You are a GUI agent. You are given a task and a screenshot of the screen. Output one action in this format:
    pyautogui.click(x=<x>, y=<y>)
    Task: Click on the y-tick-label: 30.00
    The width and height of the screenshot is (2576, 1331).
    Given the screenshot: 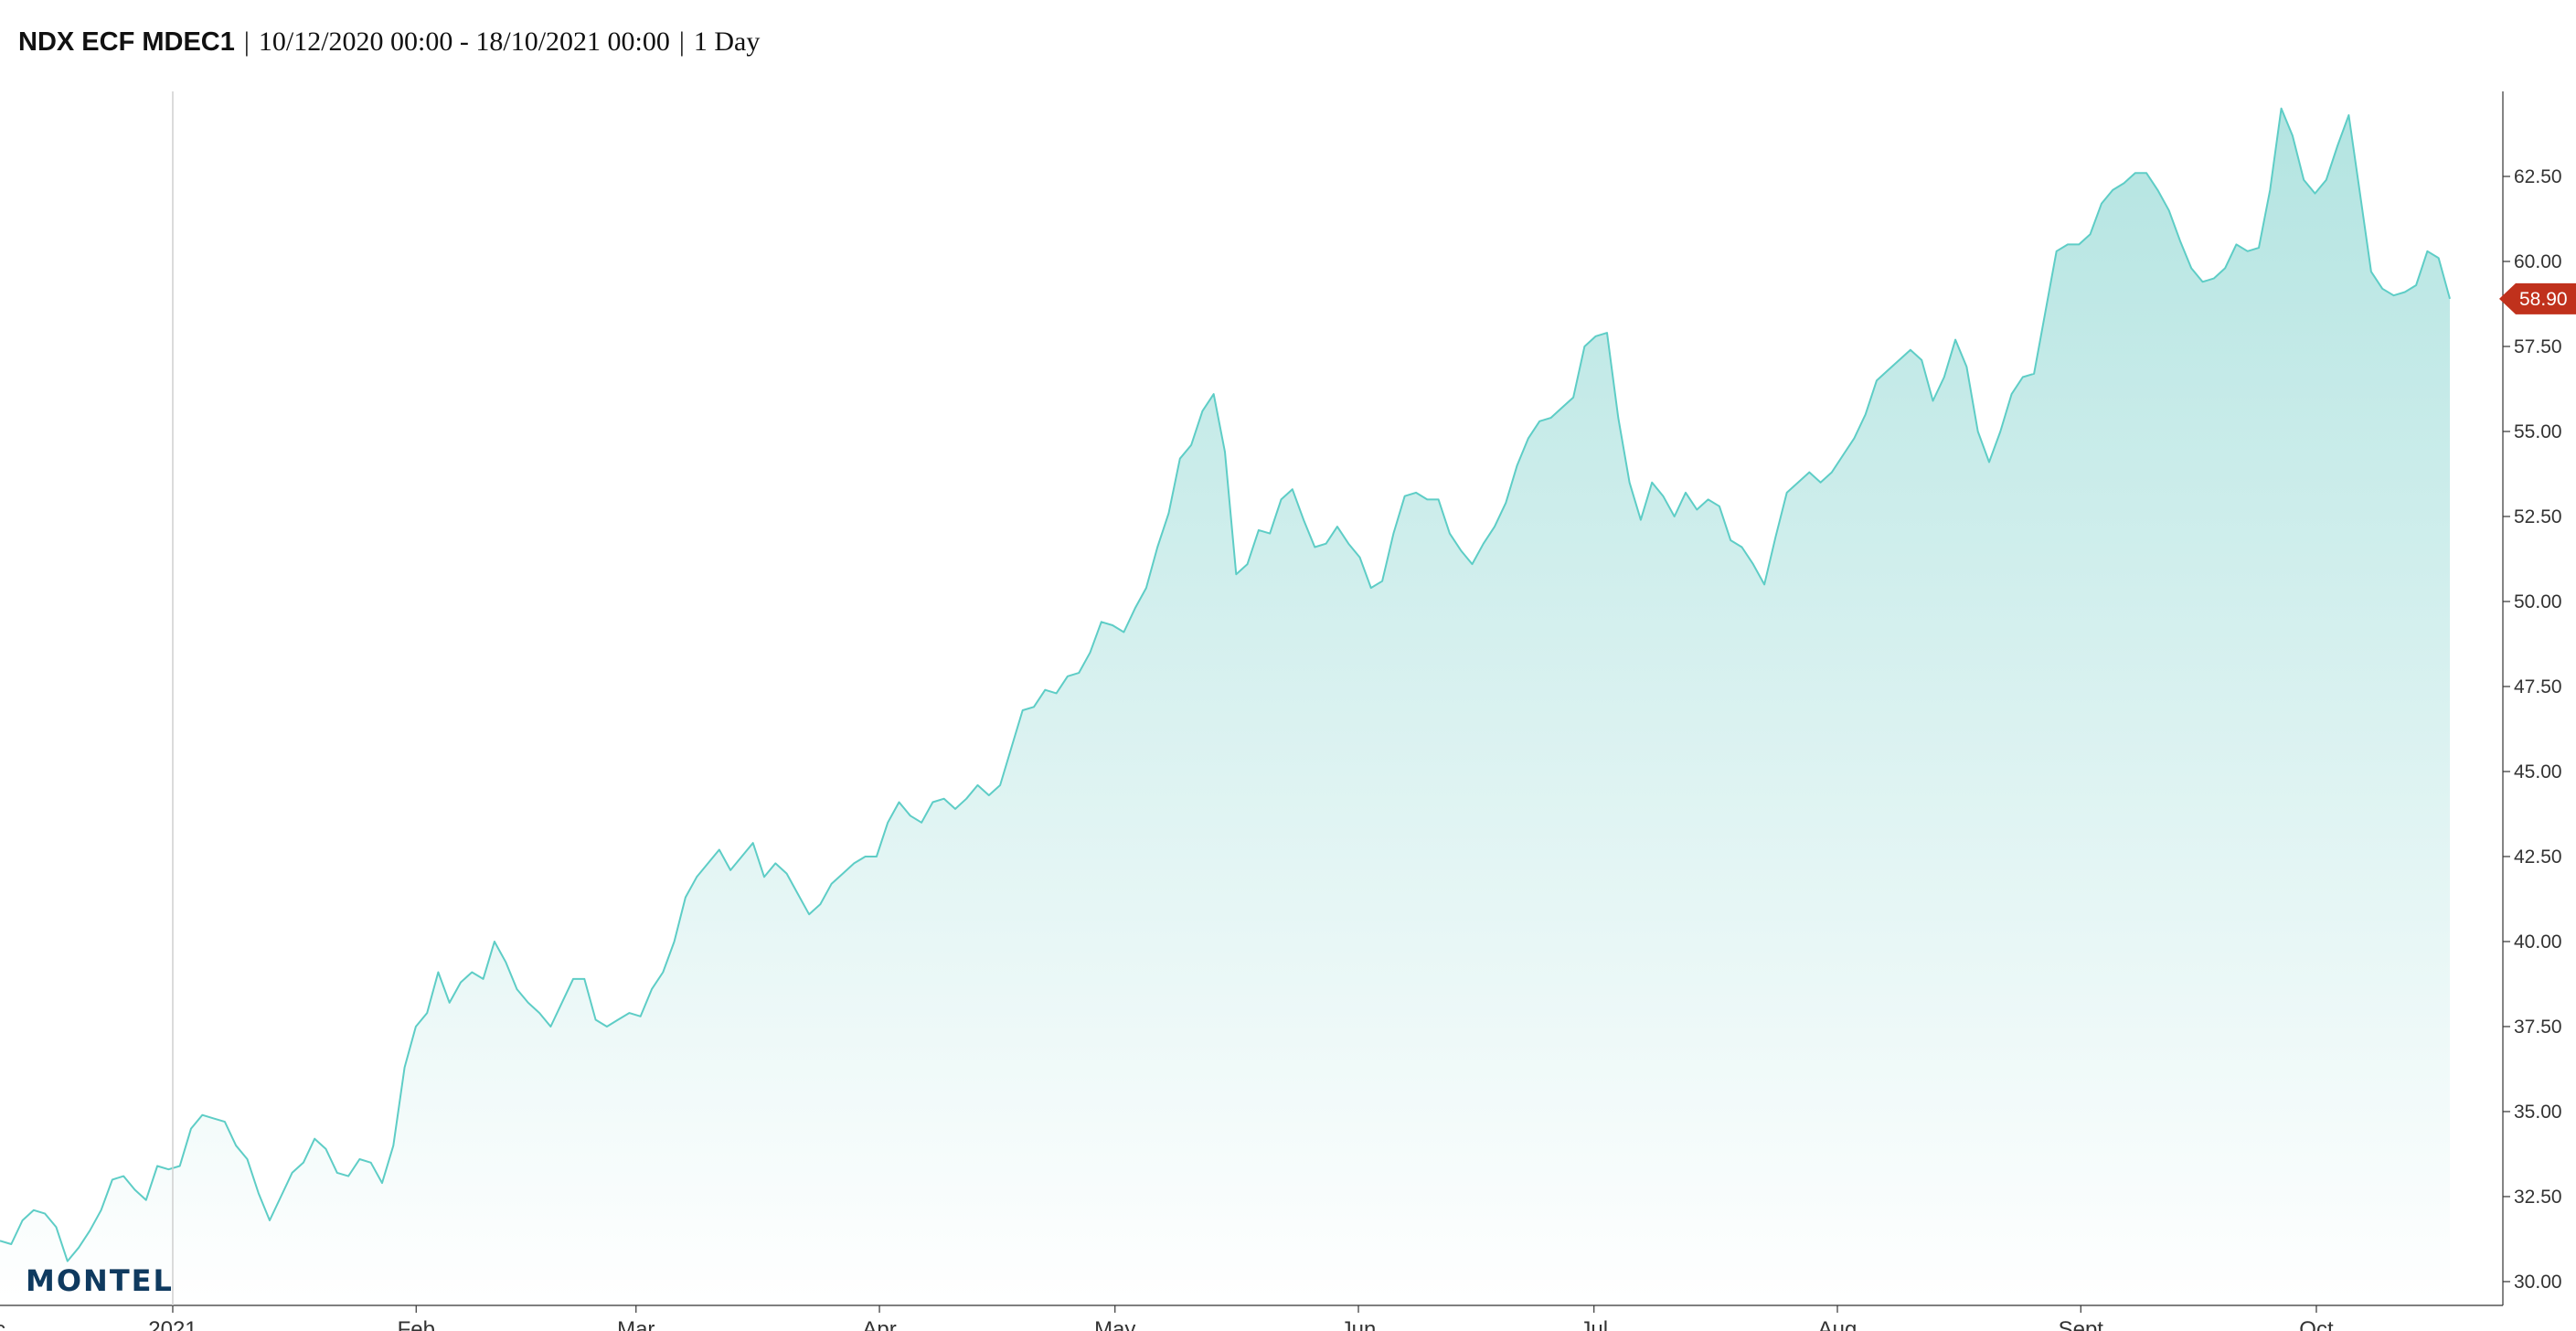 What is the action you would take?
    pyautogui.click(x=2538, y=1282)
    